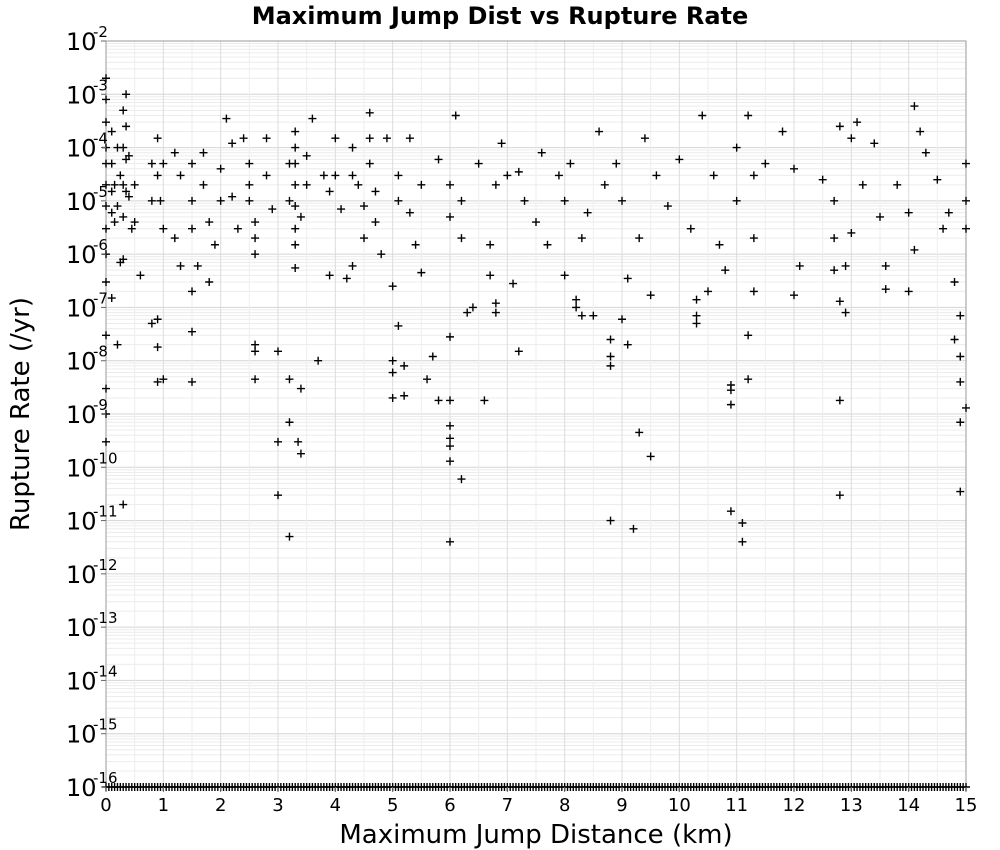 The image size is (1000, 850). What do you see at coordinates (908, 805) in the screenshot?
I see `x-tick-label: 14` at bounding box center [908, 805].